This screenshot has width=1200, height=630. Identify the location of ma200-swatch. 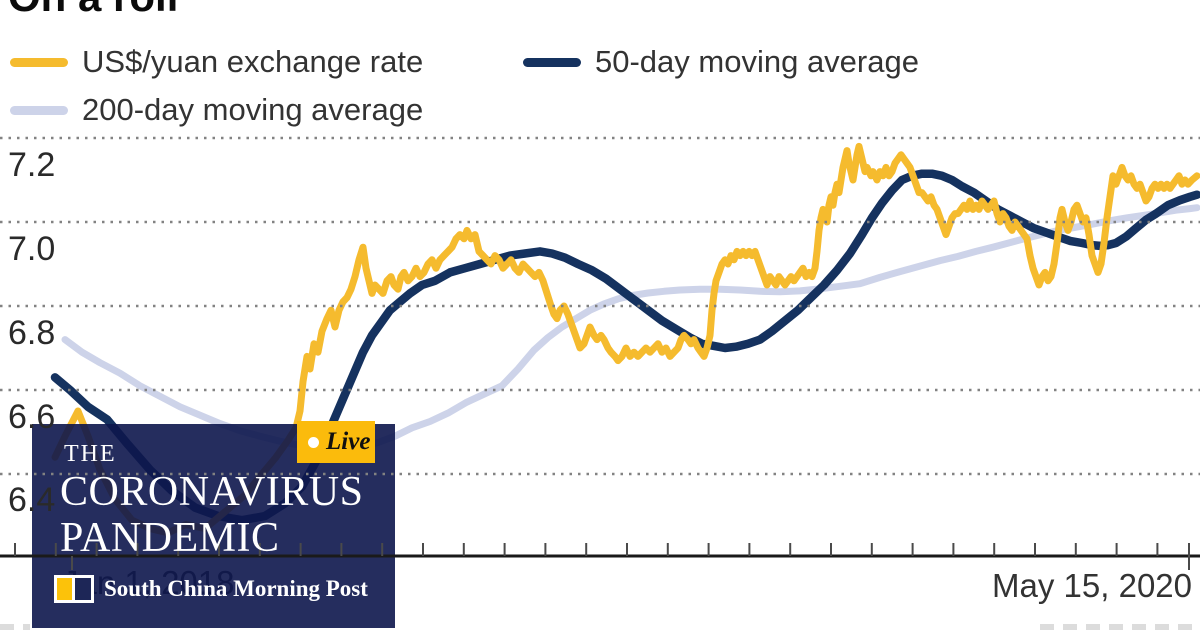
(39, 110).